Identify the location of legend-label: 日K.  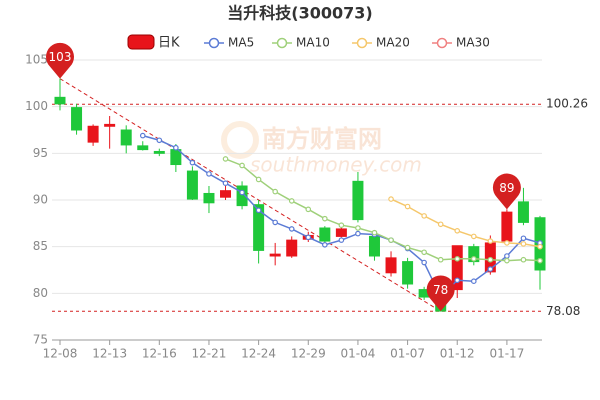
(169, 43).